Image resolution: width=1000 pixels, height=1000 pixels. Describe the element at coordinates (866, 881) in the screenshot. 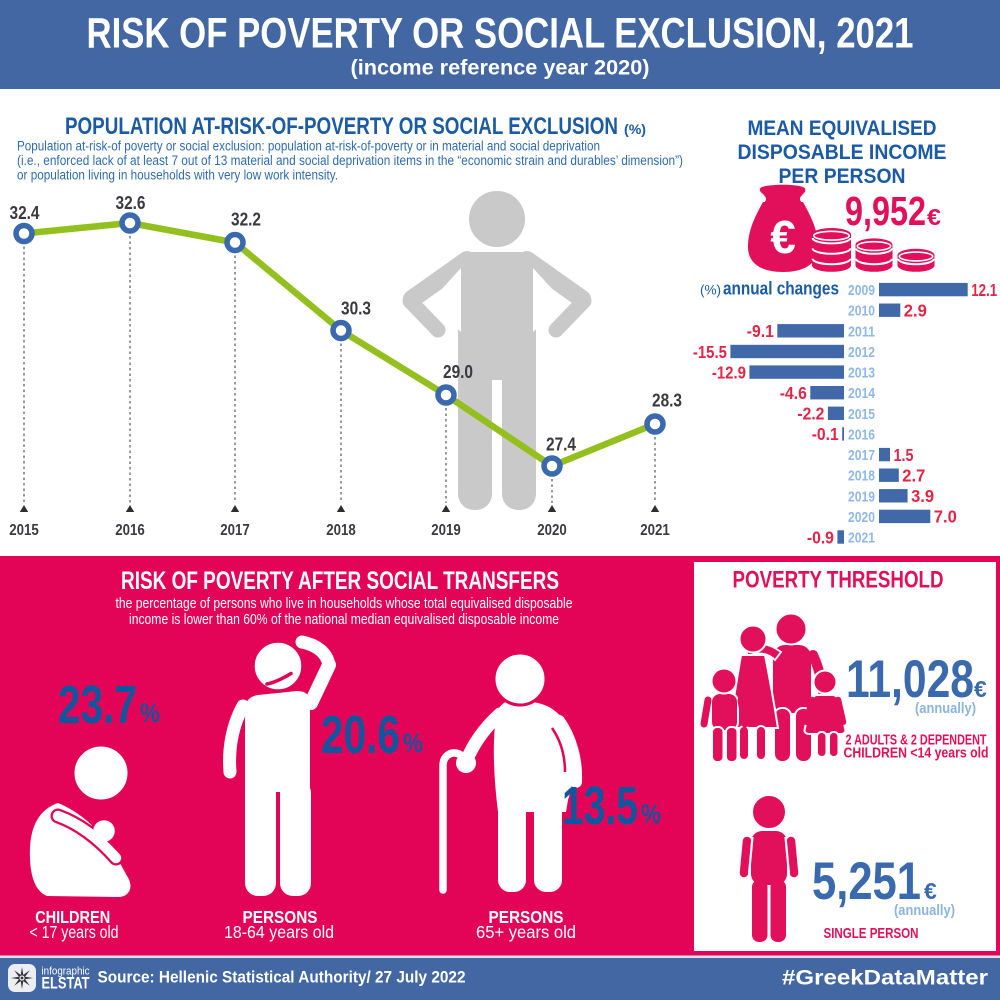

I see `svg-text: 5,251` at that location.